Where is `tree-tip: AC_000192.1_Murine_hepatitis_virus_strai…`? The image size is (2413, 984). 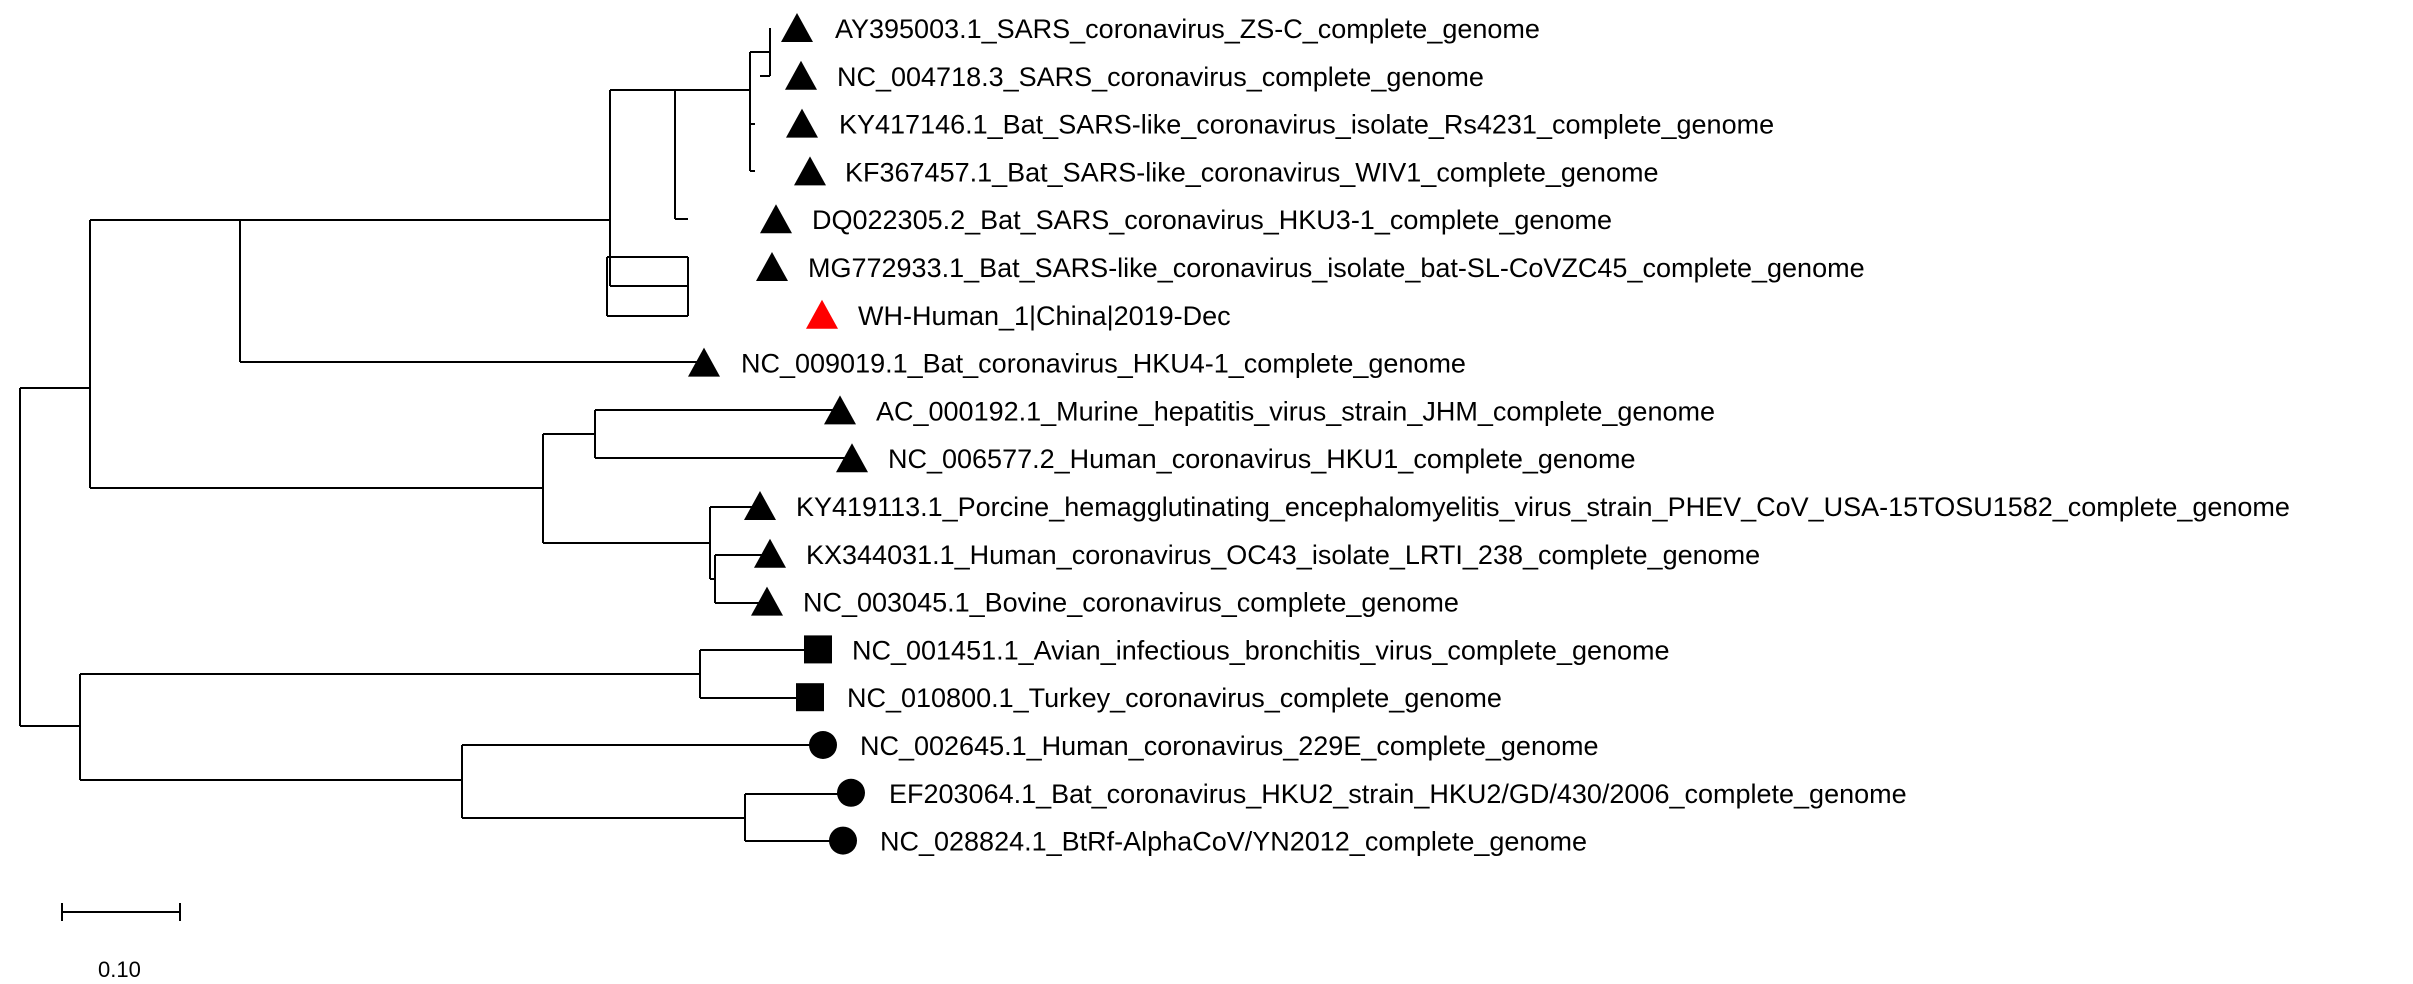 tree-tip: AC_000192.1_Murine_hepatitis_virus_strai… is located at coordinates (1269, 410).